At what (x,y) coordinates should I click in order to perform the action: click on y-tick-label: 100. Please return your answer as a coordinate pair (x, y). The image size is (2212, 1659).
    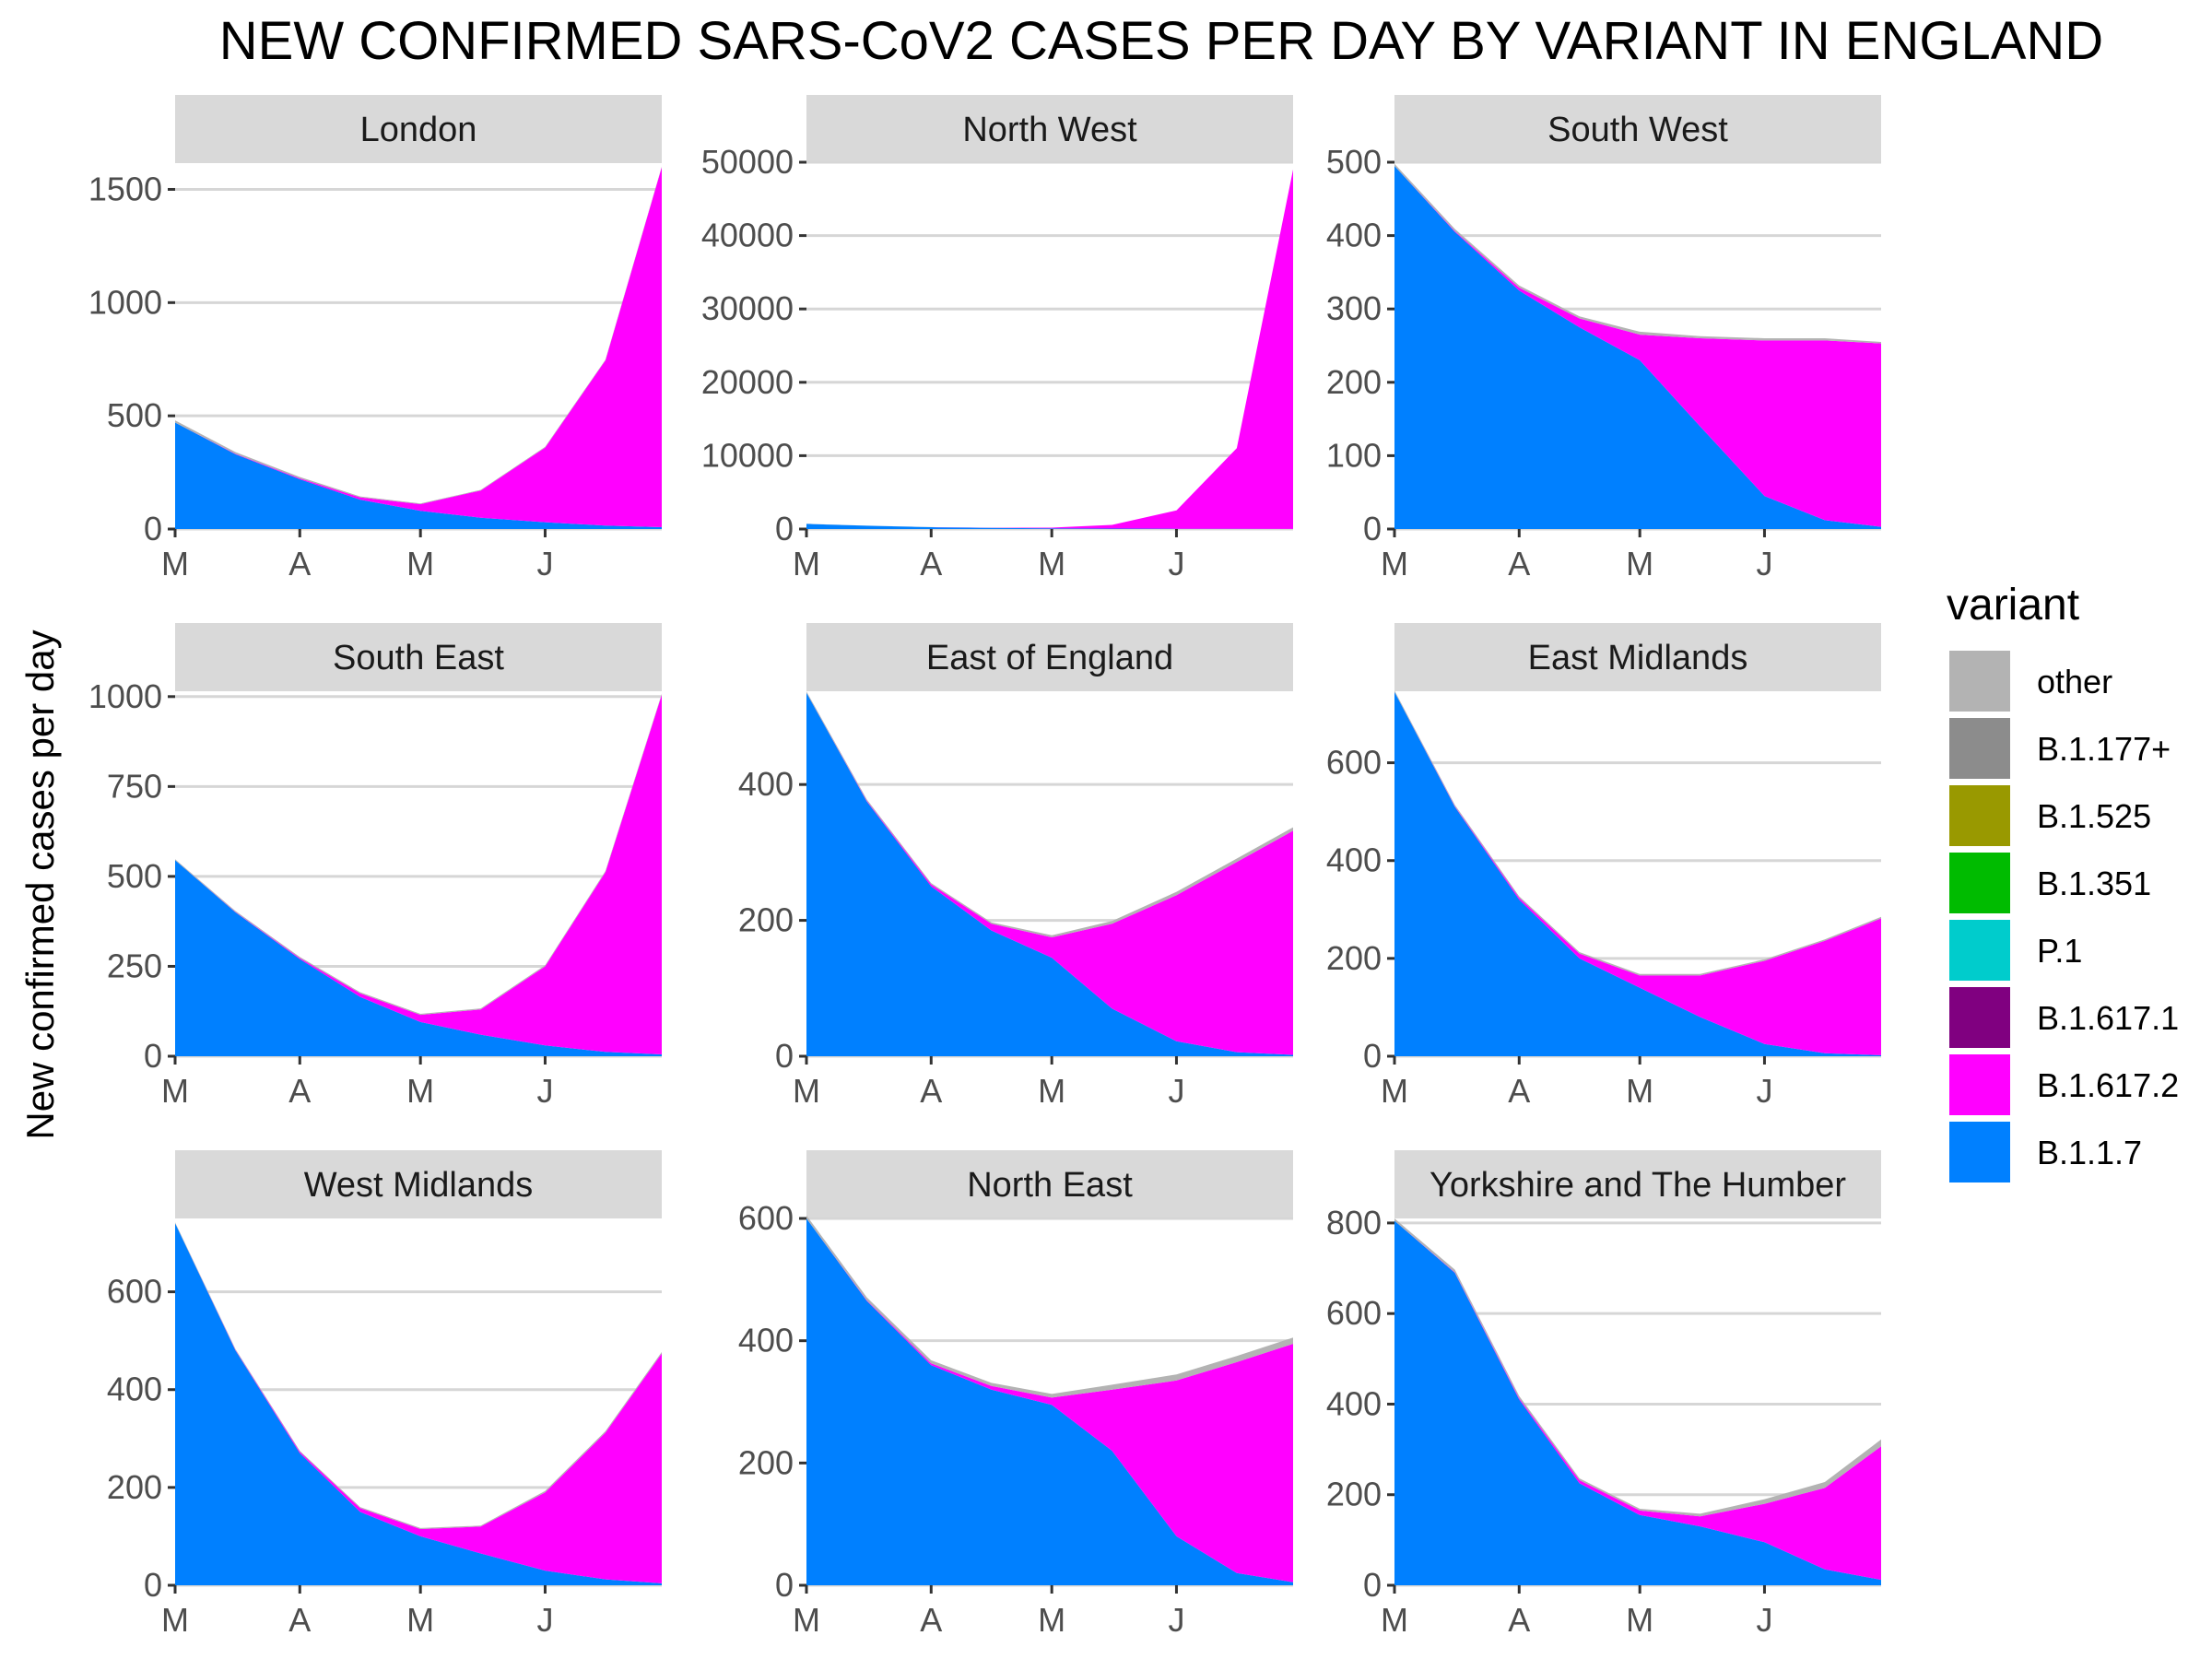
    Looking at the image, I should click on (1354, 455).